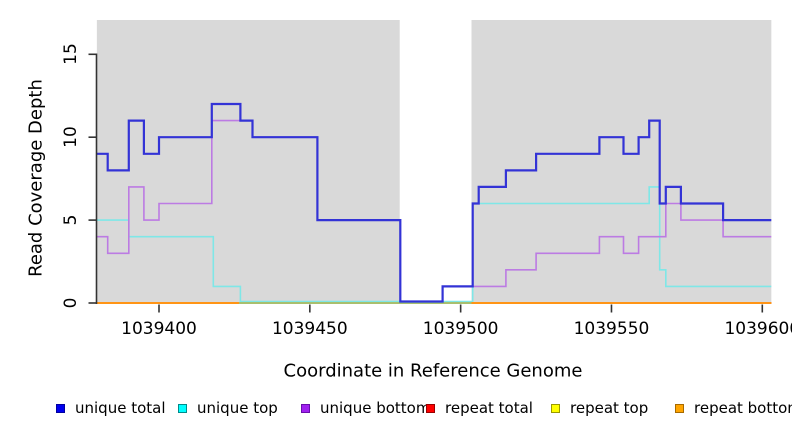 Image resolution: width=792 pixels, height=432 pixels. I want to click on legend-label: unique bottom, so click(375, 408).